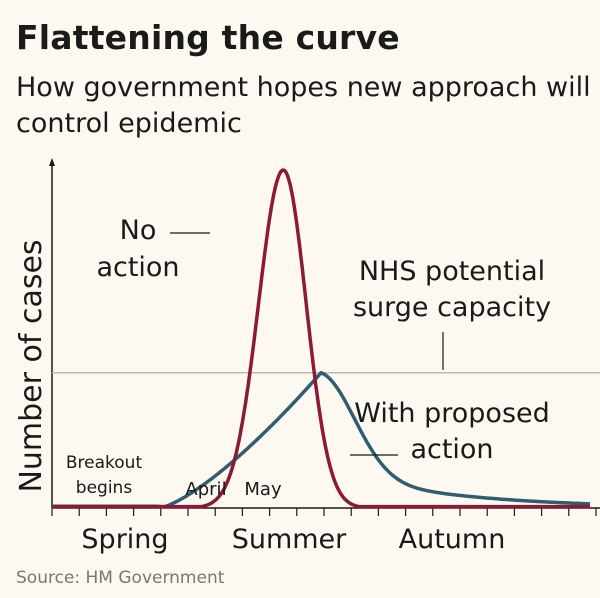  What do you see at coordinates (452, 271) in the screenshot?
I see `nhs-capacity-label-line-1: NHS potential` at bounding box center [452, 271].